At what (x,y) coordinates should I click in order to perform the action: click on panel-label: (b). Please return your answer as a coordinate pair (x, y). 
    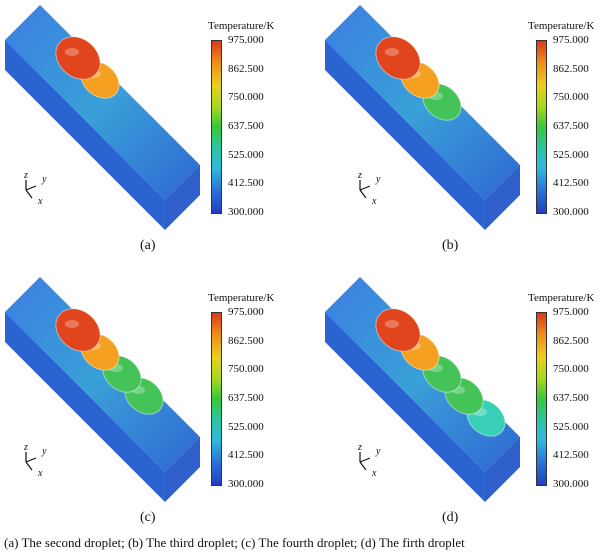
    Looking at the image, I should click on (450, 245).